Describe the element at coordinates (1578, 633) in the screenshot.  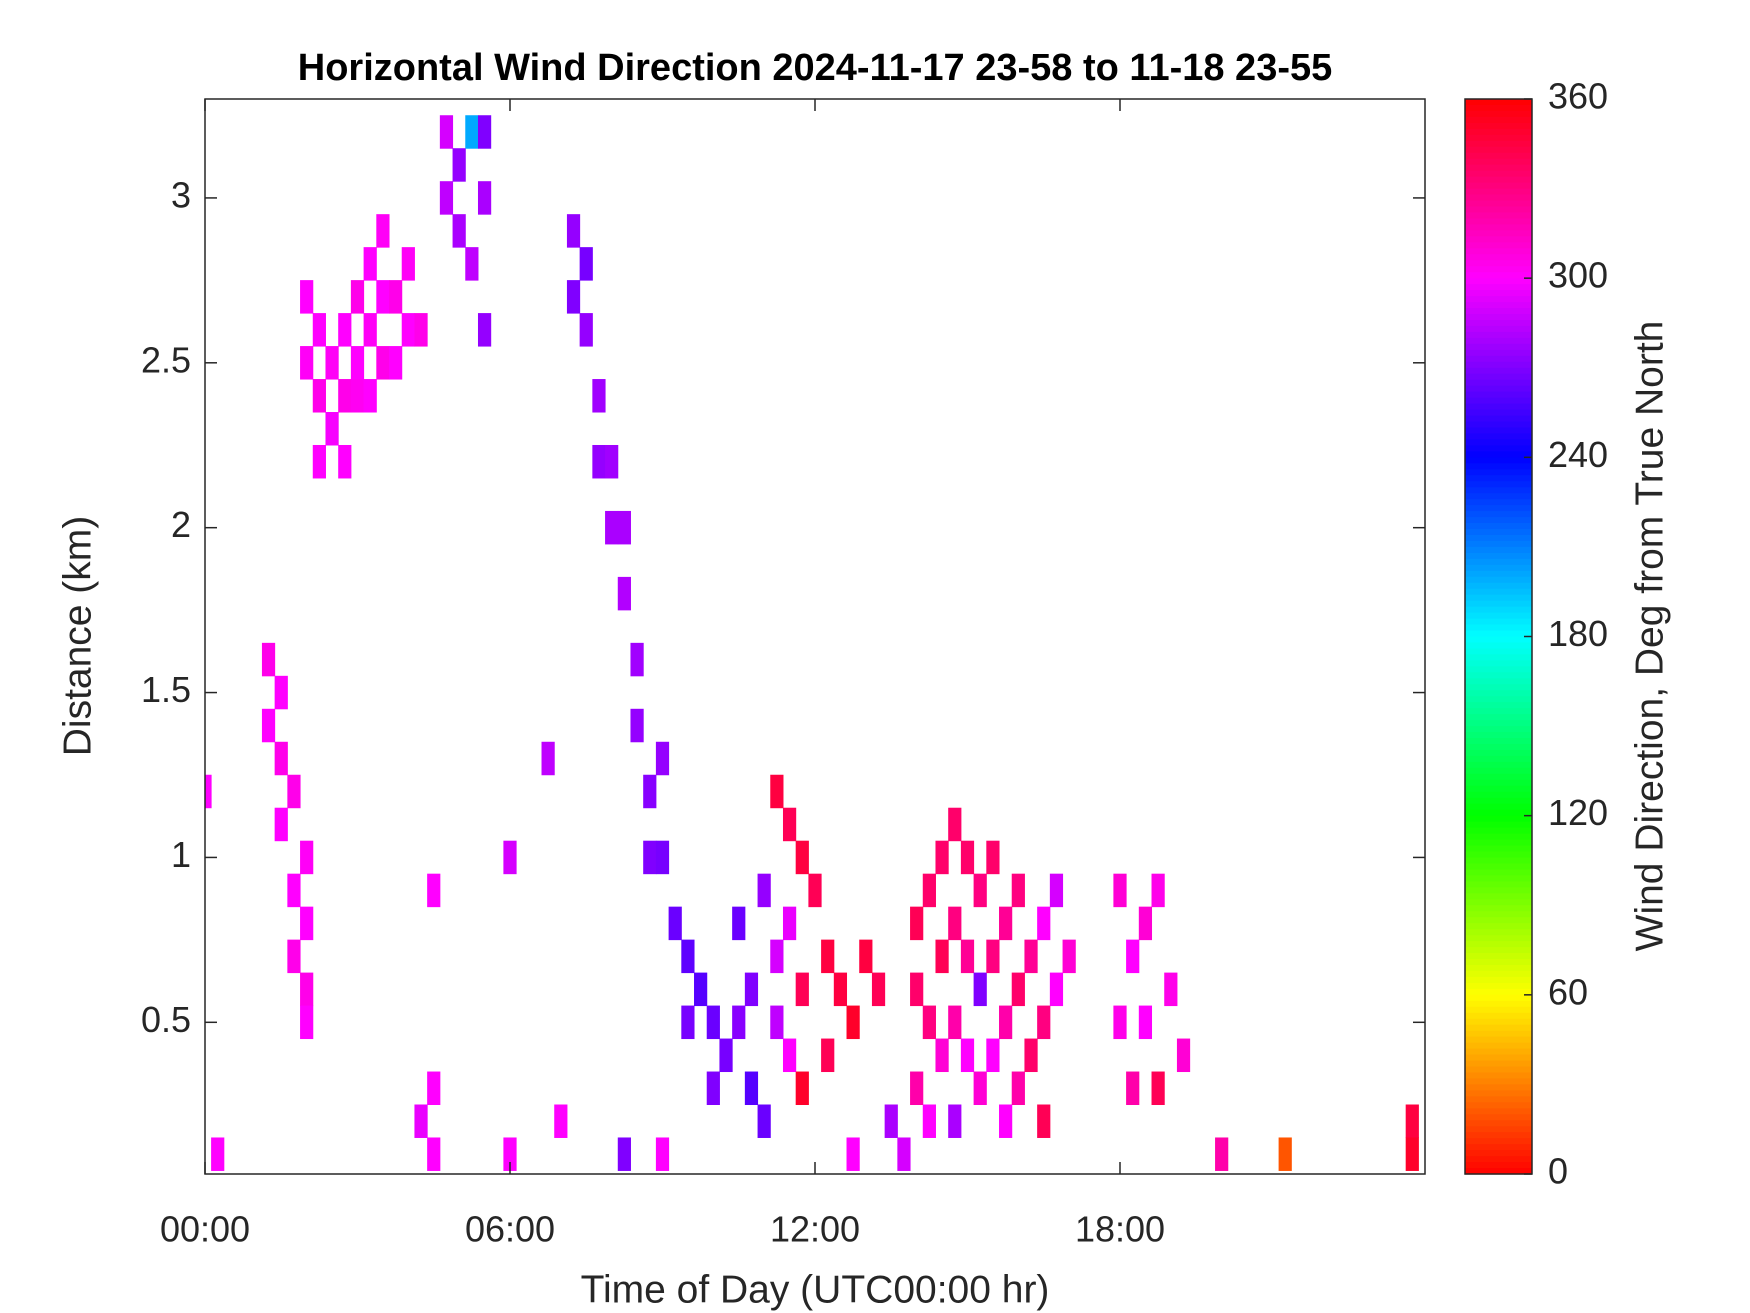
I see `colorbar-tick-label: 180` at that location.